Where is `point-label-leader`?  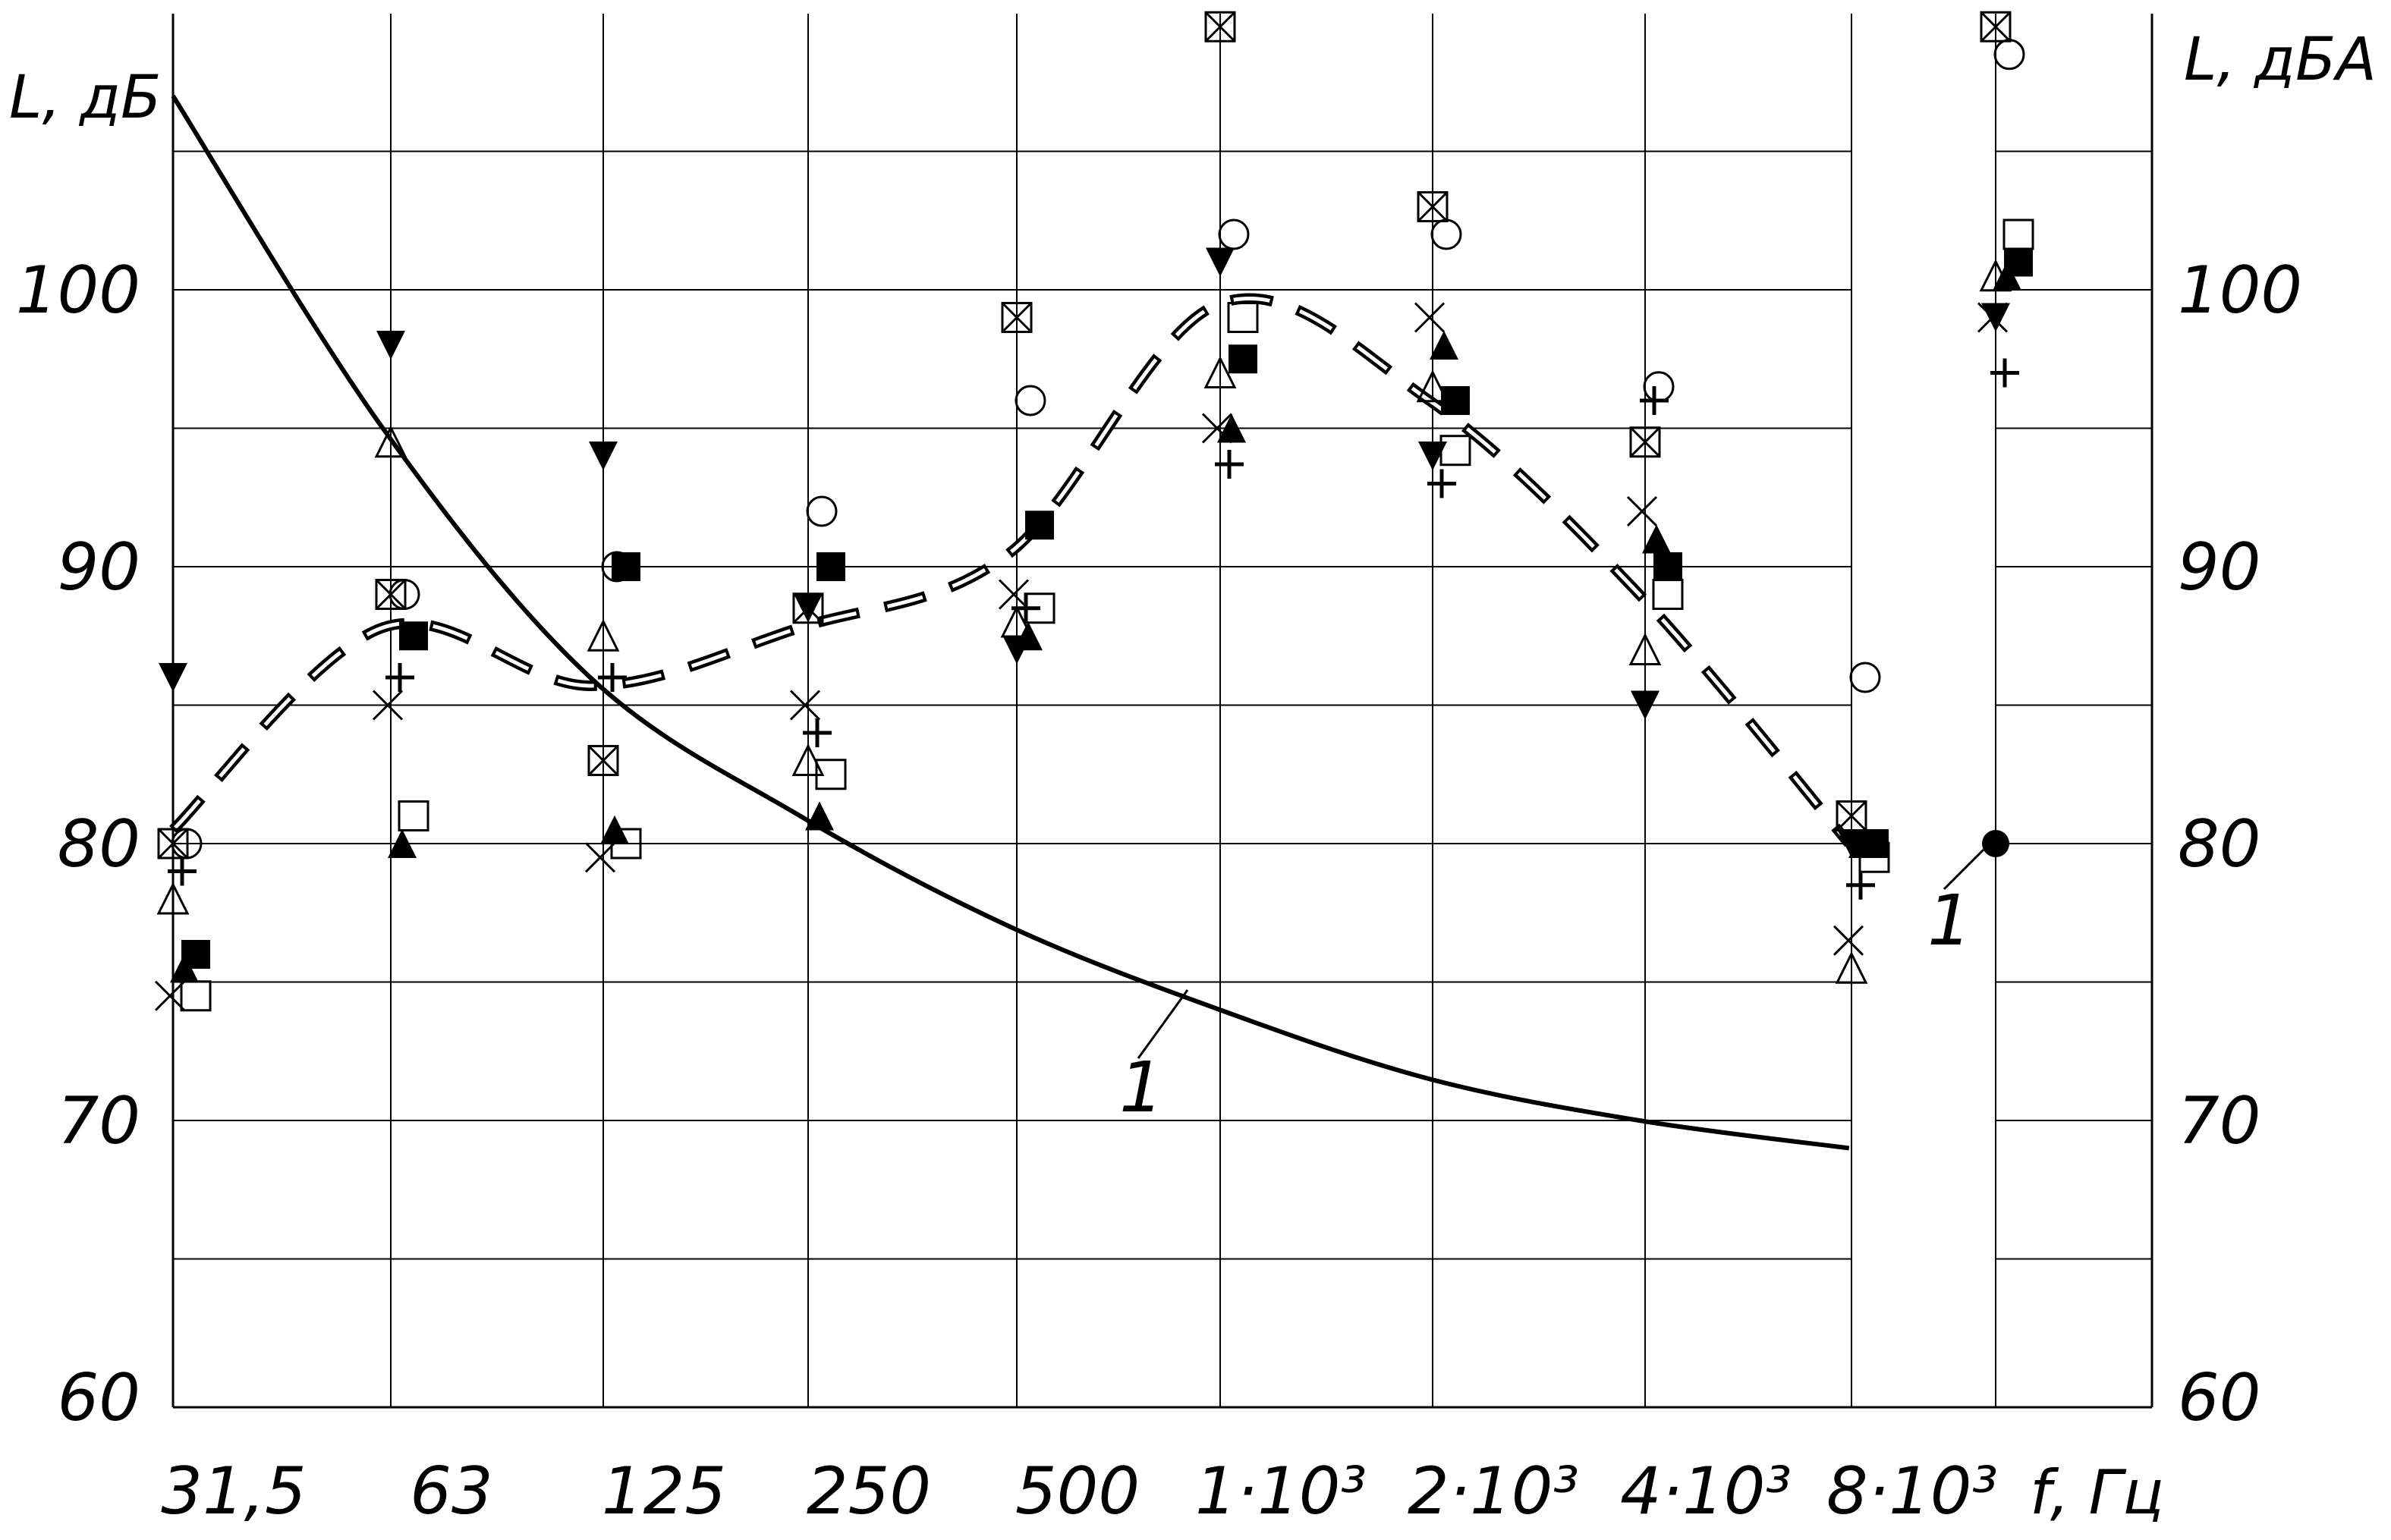
point-label-leader is located at coordinates (1964, 869).